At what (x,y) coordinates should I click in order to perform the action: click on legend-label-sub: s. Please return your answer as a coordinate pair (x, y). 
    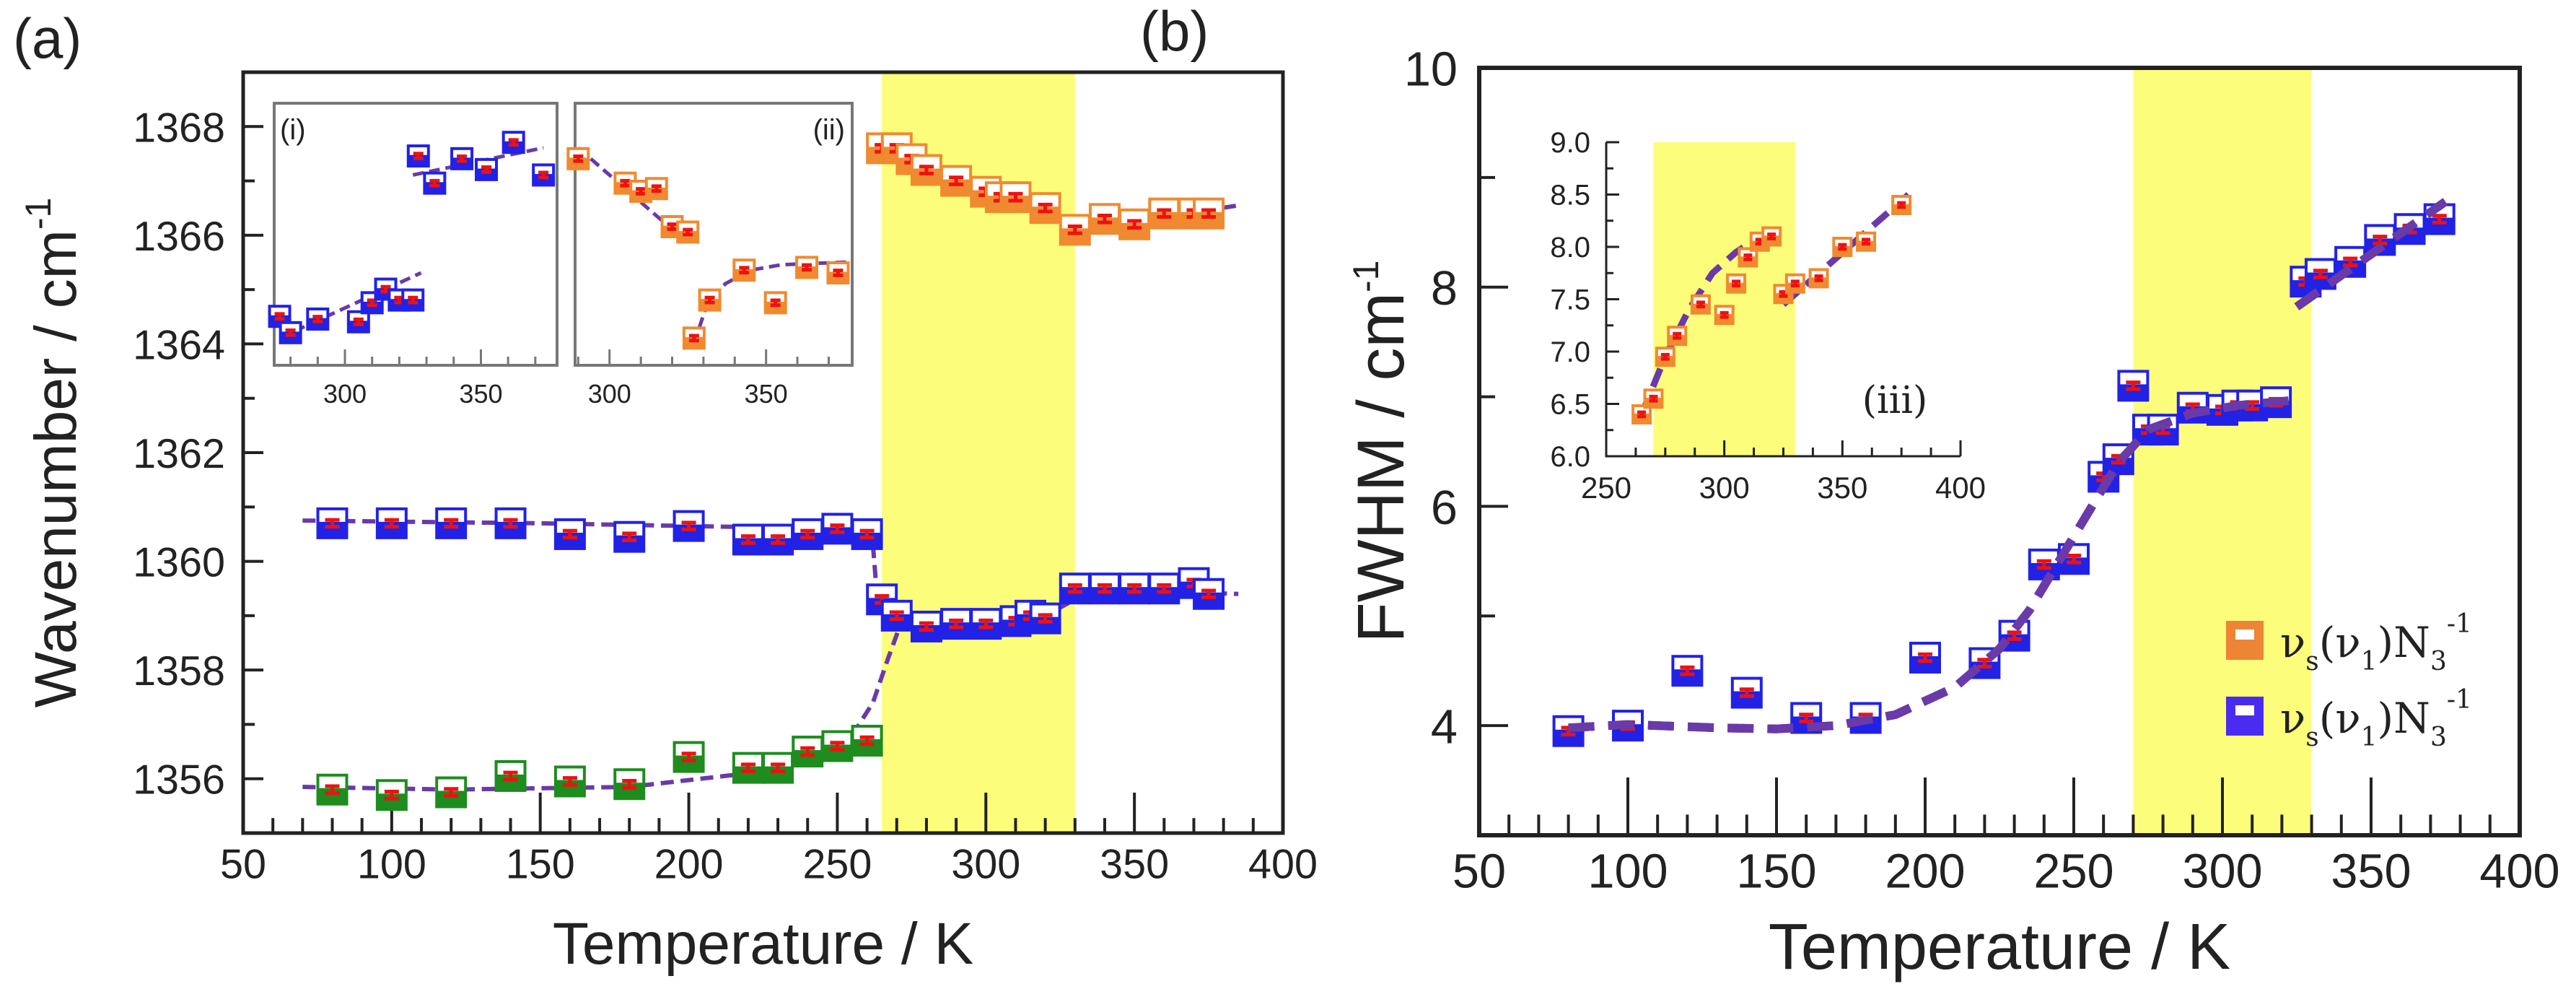
    Looking at the image, I should click on (2311, 661).